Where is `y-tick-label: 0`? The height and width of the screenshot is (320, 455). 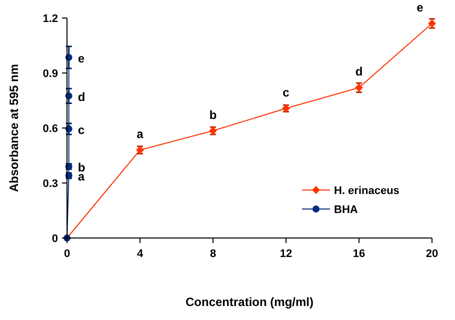 y-tick-label: 0 is located at coordinates (55, 239).